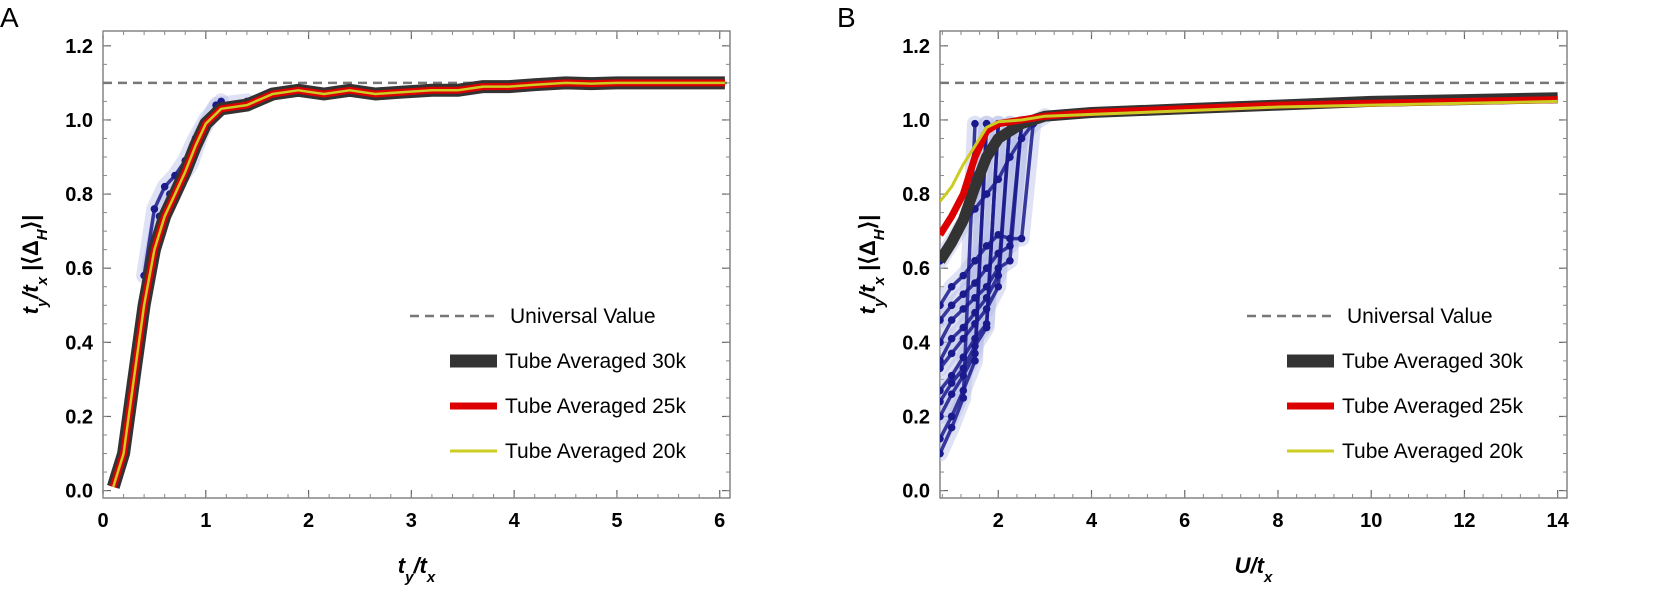  What do you see at coordinates (846, 17) in the screenshot?
I see `panel-letter: B` at bounding box center [846, 17].